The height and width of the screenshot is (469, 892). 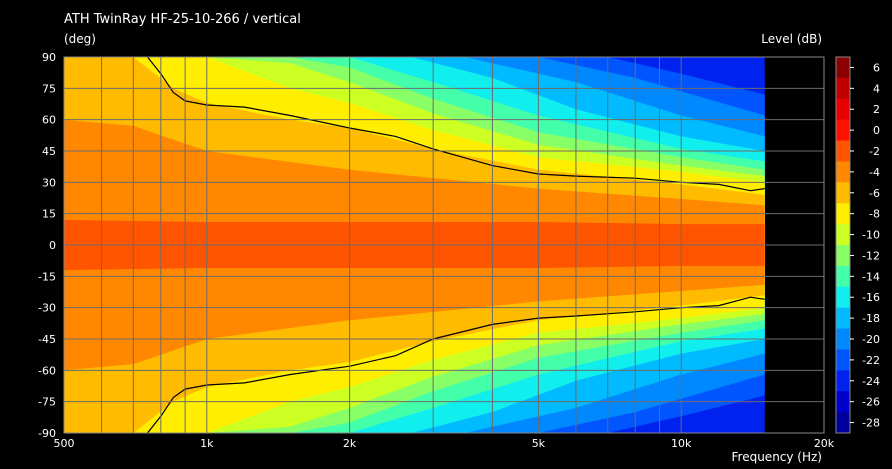 I want to click on y-tick-label: 60, so click(x=49, y=120).